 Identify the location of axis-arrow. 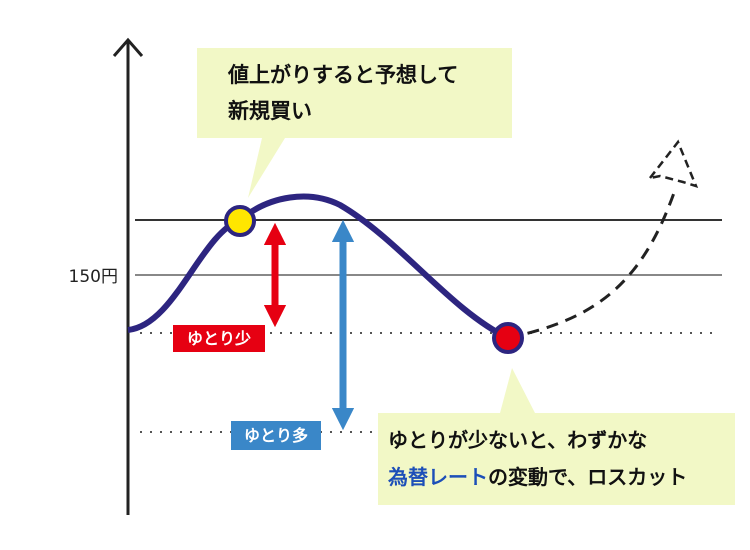
(128, 47).